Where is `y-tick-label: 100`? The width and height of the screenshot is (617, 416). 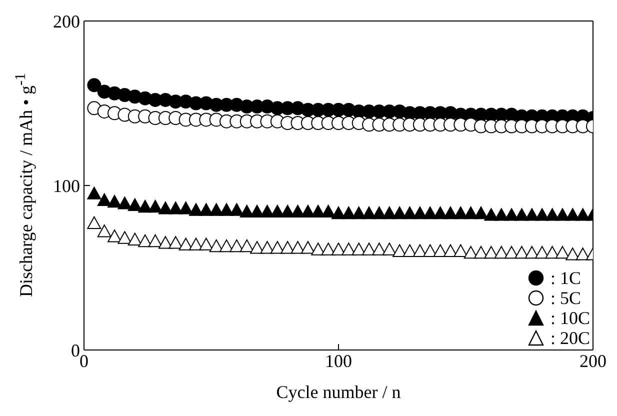 y-tick-label: 100 is located at coordinates (66, 186).